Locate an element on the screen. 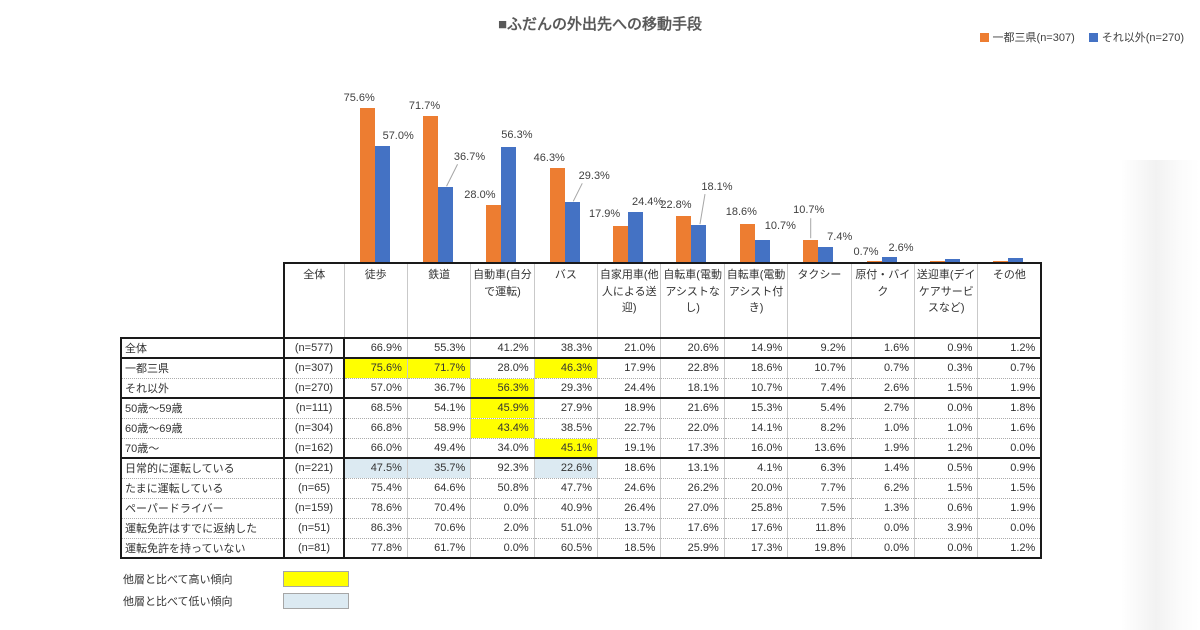 The width and height of the screenshot is (1200, 630). value-cell: 13.6% is located at coordinates (819, 448).